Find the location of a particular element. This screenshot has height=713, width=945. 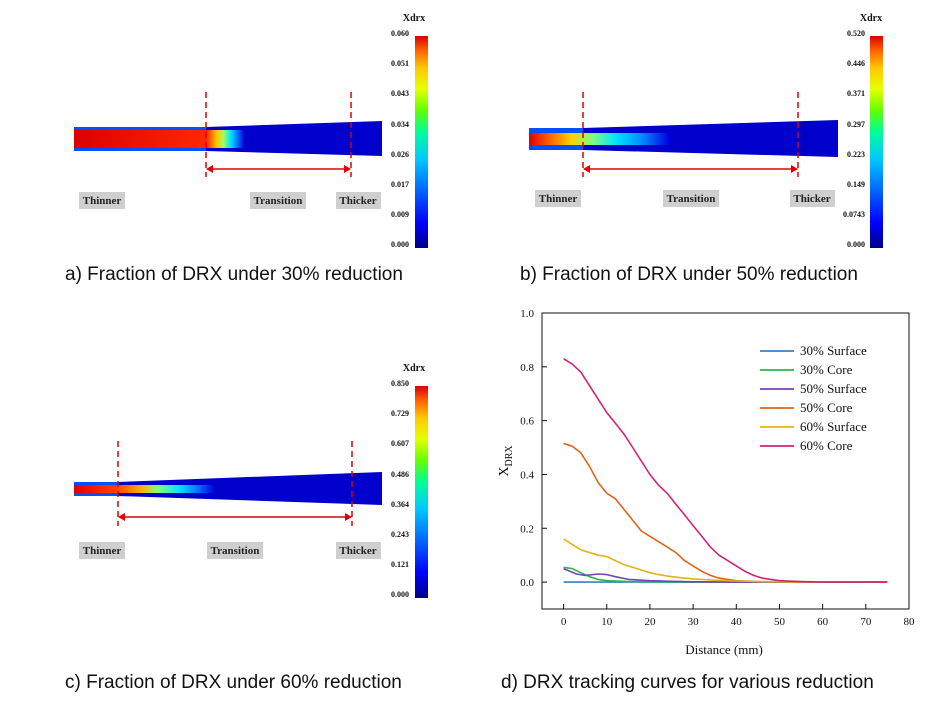

chart-y-axis-label-sub: DRX is located at coordinates (509, 456).